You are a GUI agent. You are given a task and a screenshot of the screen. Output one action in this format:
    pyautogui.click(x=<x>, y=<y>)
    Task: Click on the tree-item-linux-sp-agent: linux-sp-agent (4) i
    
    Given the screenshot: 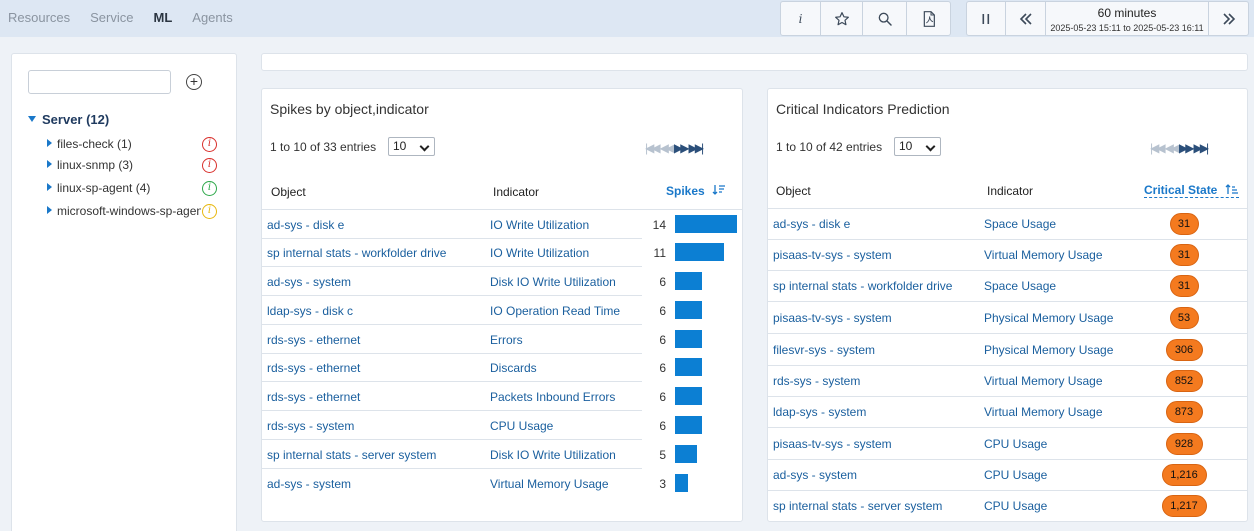 What is the action you would take?
    pyautogui.click(x=140, y=189)
    